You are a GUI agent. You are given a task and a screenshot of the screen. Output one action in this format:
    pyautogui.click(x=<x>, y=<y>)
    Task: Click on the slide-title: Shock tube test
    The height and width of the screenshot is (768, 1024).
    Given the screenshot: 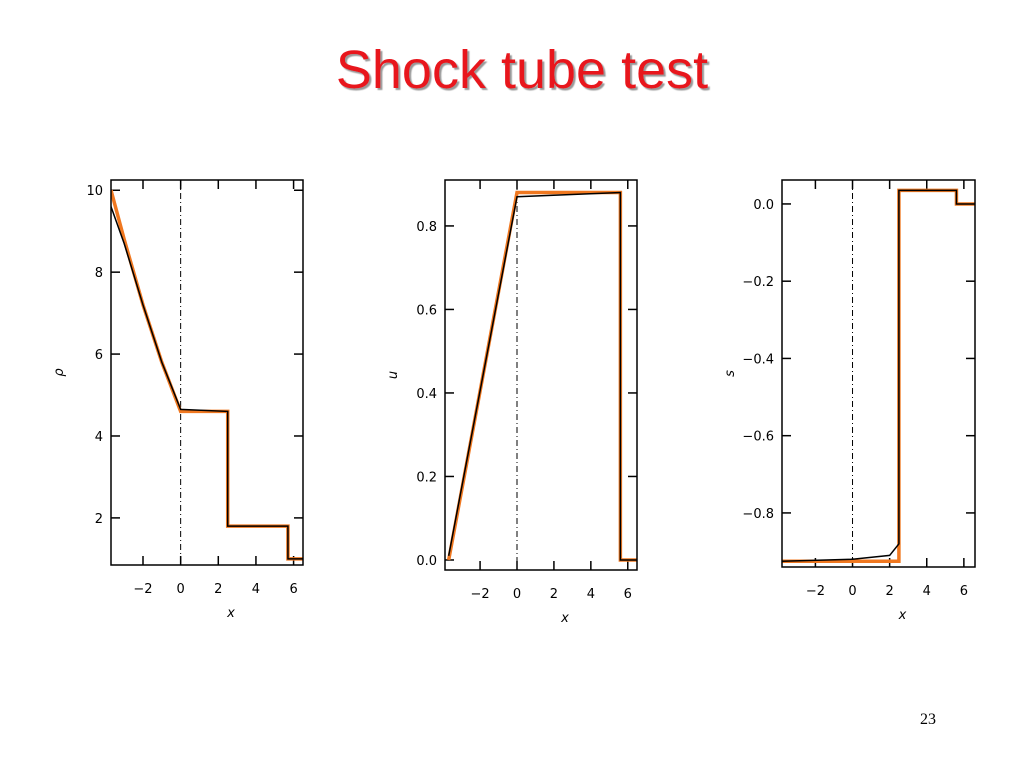 What is the action you would take?
    pyautogui.click(x=522, y=70)
    